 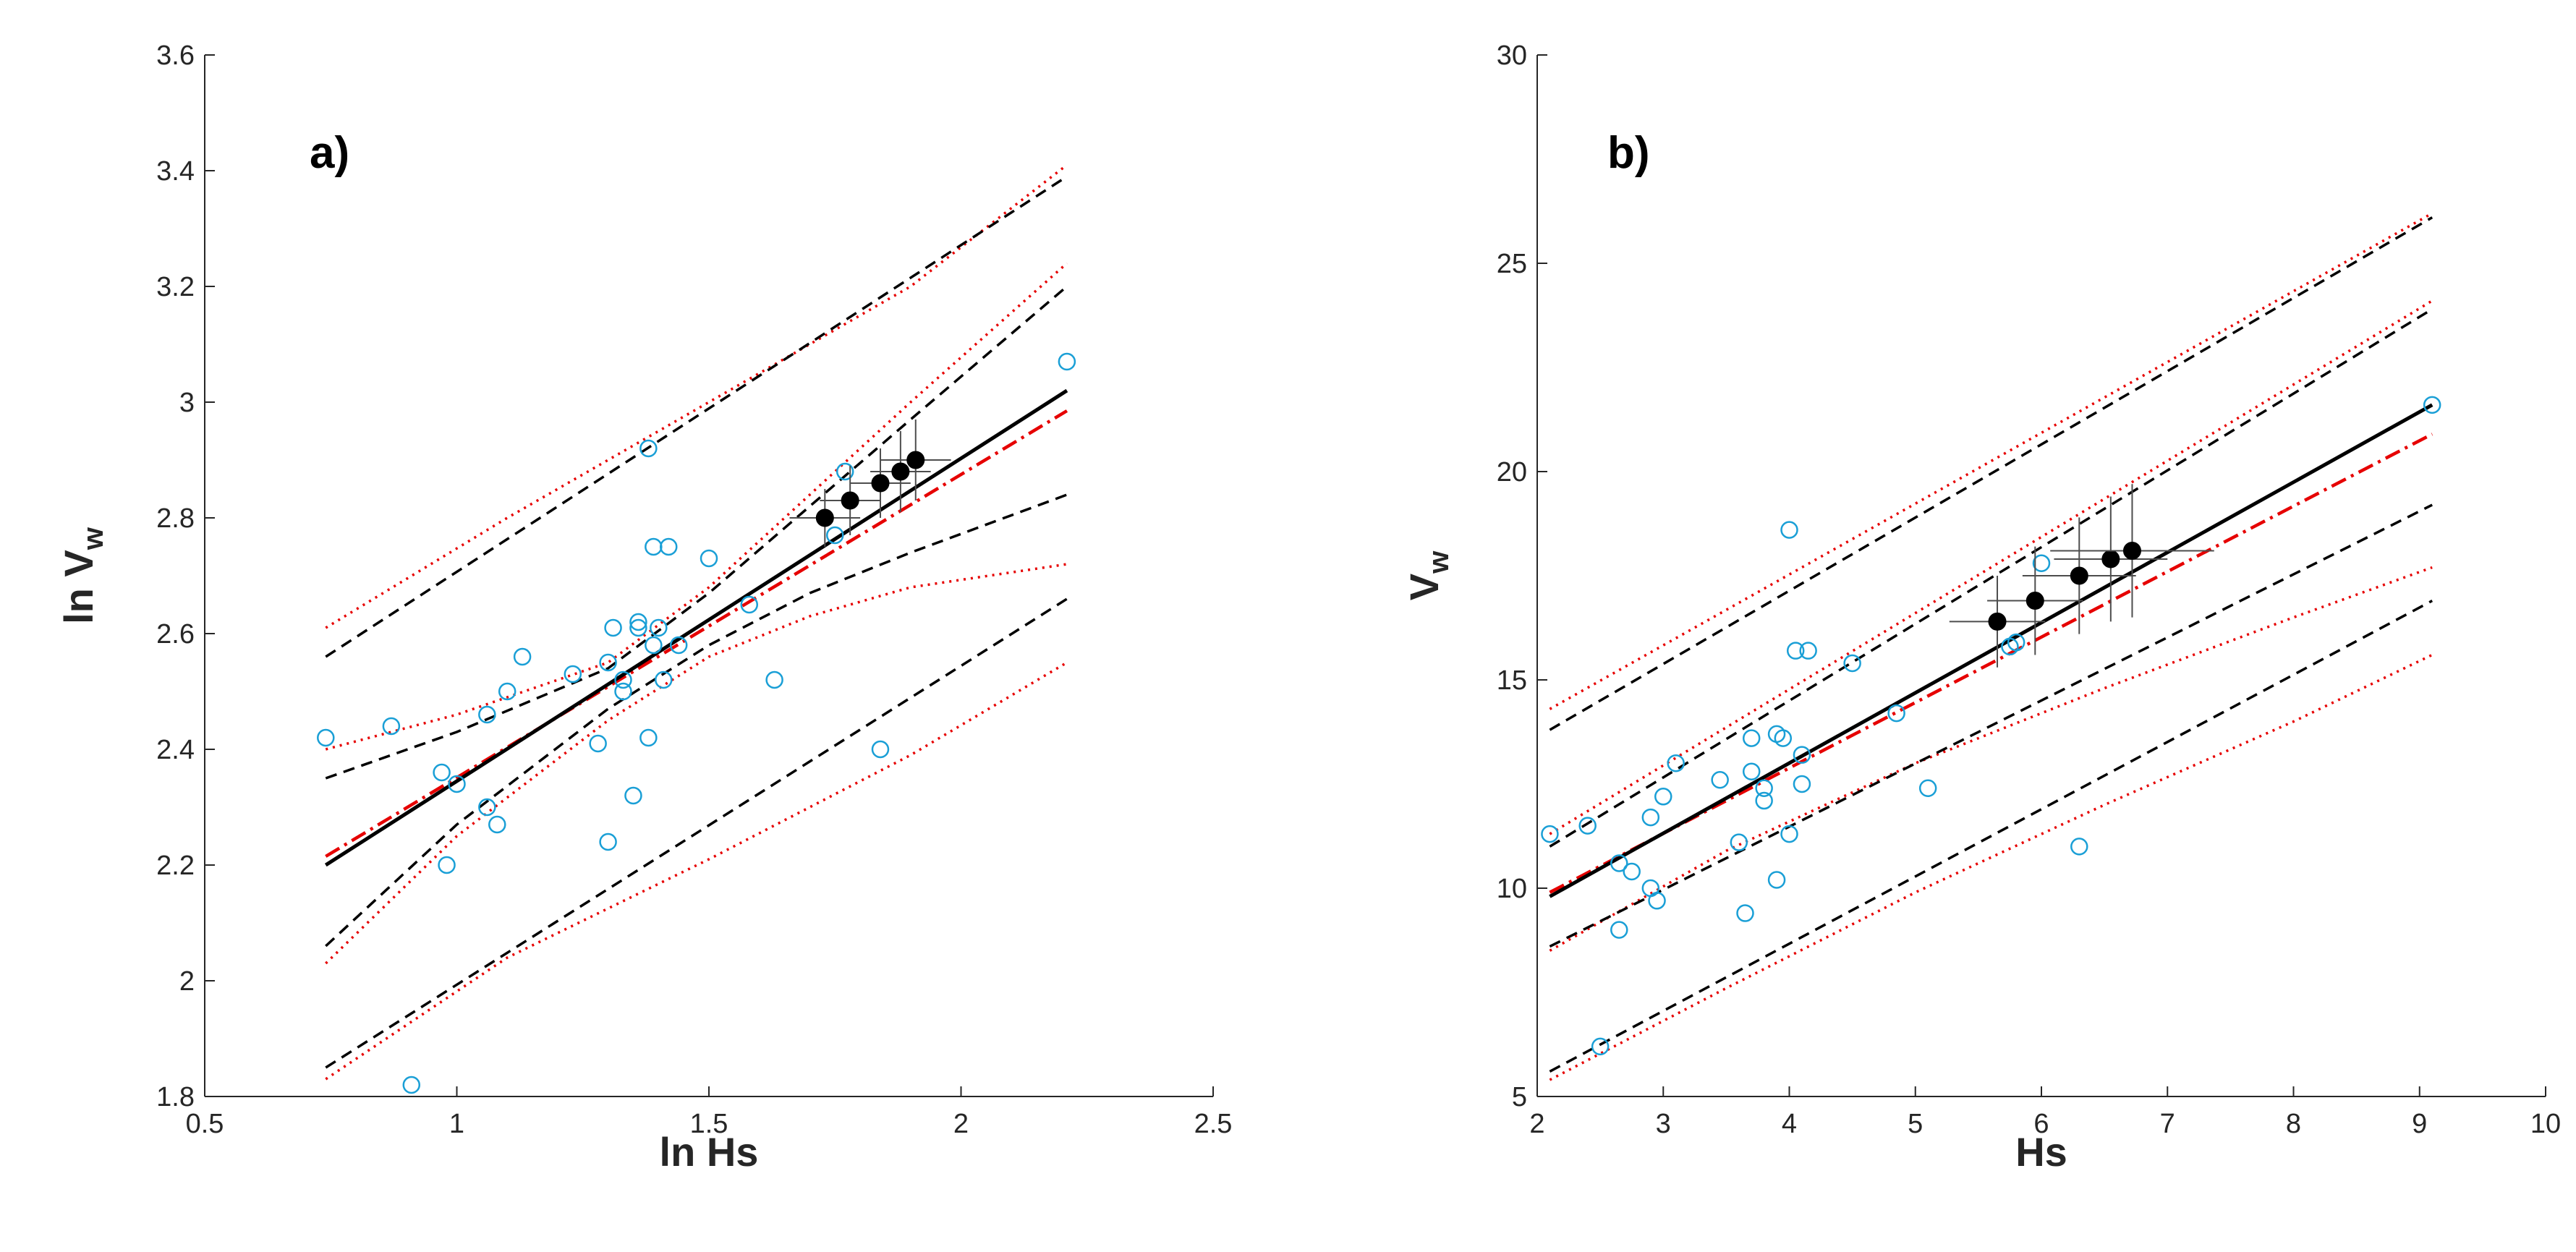 What do you see at coordinates (78, 587) in the screenshot?
I see `y-axis-label-main: ln V` at bounding box center [78, 587].